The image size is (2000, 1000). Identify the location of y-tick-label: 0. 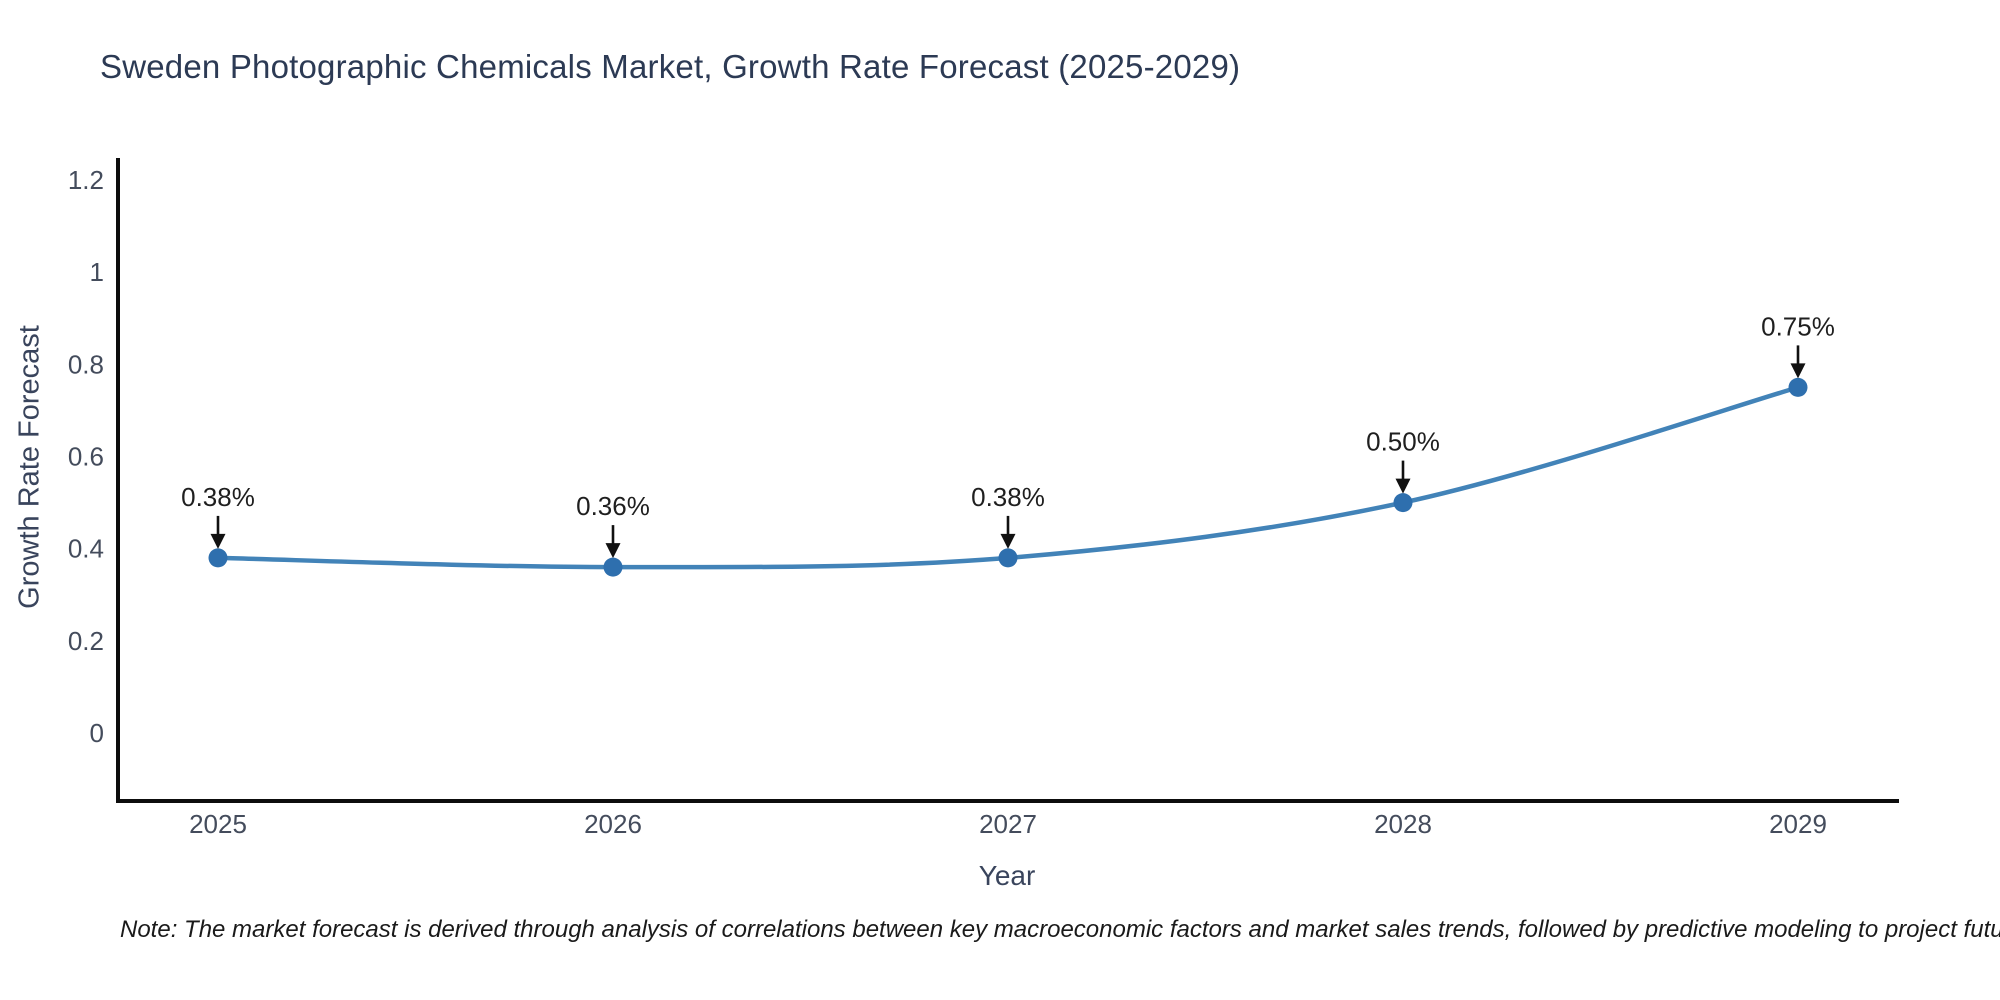
(97, 733).